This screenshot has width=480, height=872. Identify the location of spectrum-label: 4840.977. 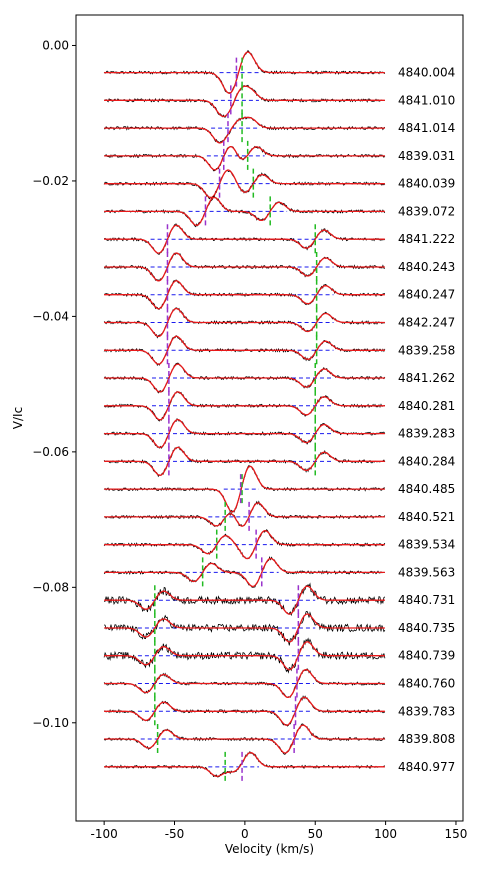
(426, 767).